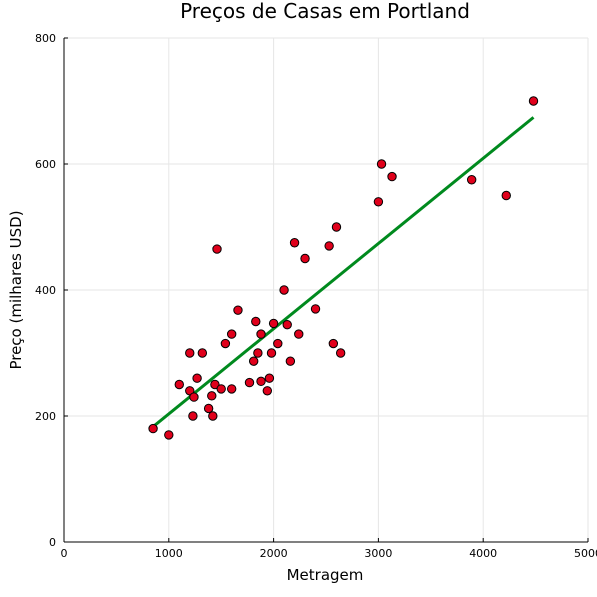 The image size is (597, 597). What do you see at coordinates (325, 11) in the screenshot?
I see `chart-title: Preços de Casas em Portland` at bounding box center [325, 11].